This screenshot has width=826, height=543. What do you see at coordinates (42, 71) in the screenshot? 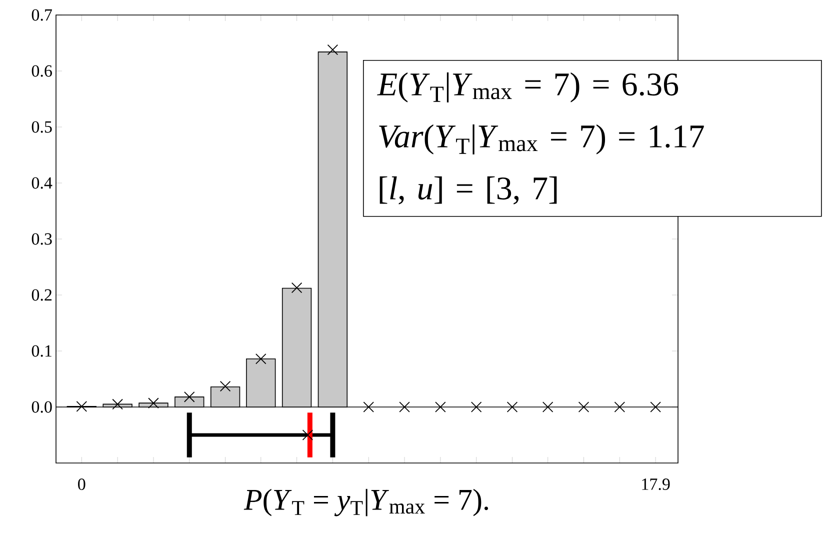
I see `y-tick-label: 0.6` at bounding box center [42, 71].